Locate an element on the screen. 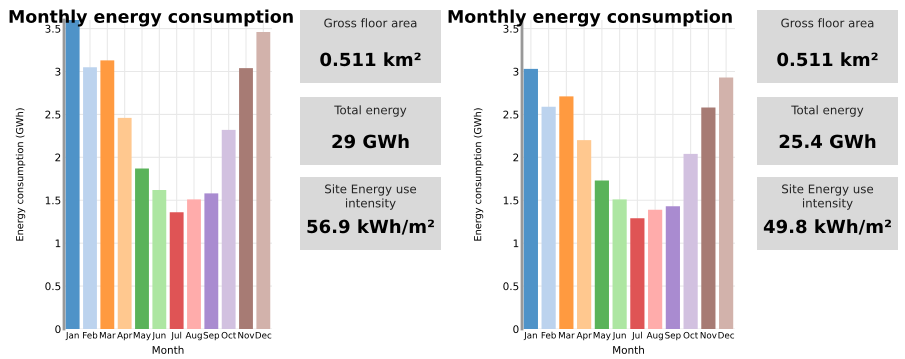  text: 49.8 kWh/m² is located at coordinates (827, 227).